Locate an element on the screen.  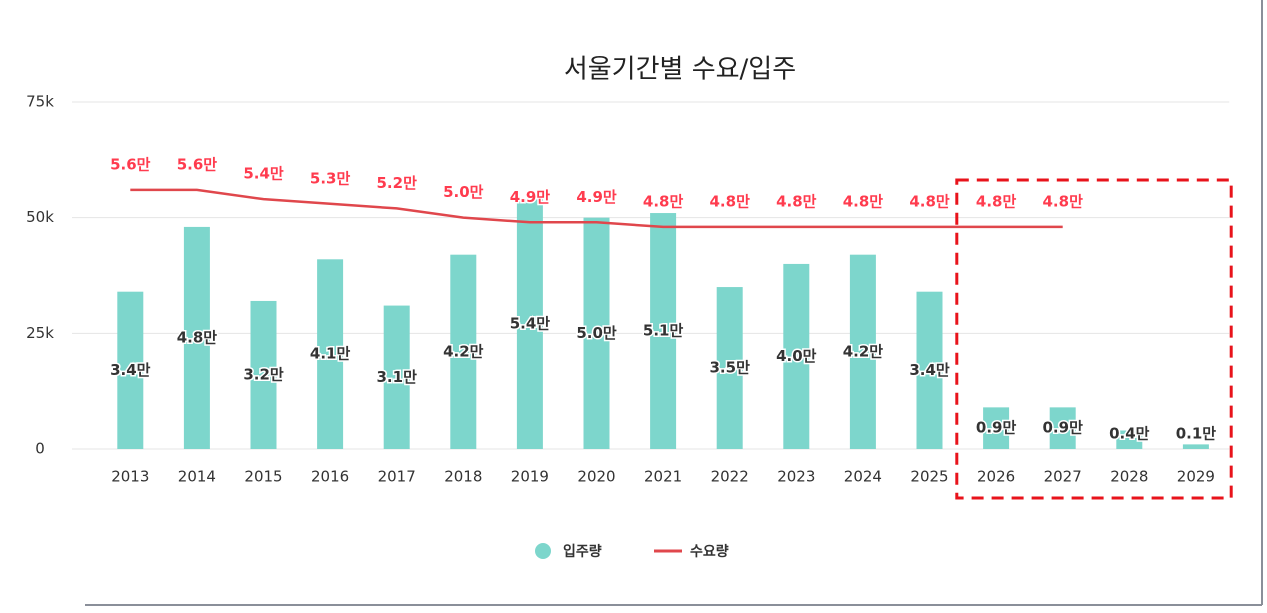
bar-value-label: 5.0만 is located at coordinates (596, 333).